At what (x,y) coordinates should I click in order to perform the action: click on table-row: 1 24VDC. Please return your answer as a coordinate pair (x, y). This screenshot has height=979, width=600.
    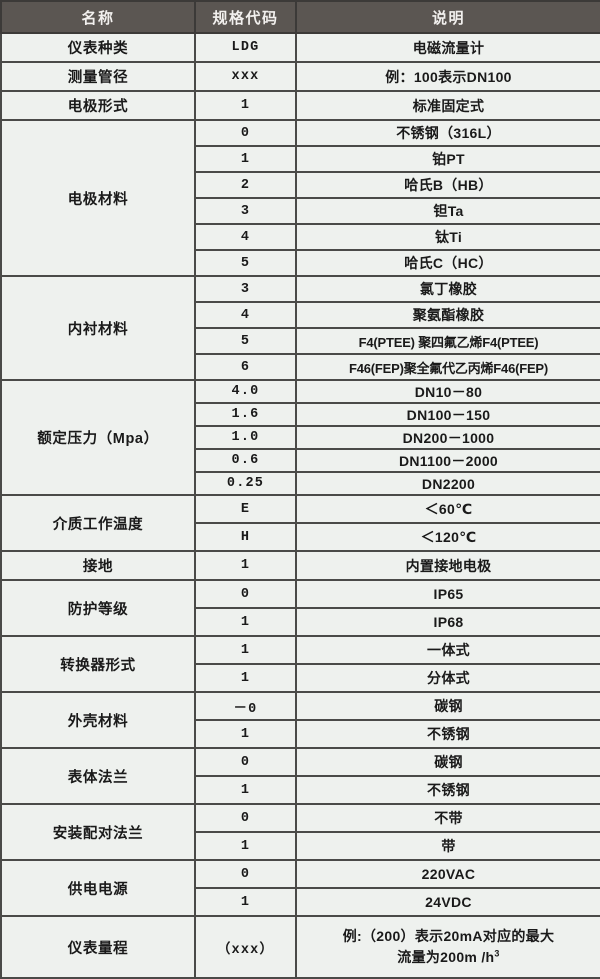
    Looking at the image, I should click on (300, 902).